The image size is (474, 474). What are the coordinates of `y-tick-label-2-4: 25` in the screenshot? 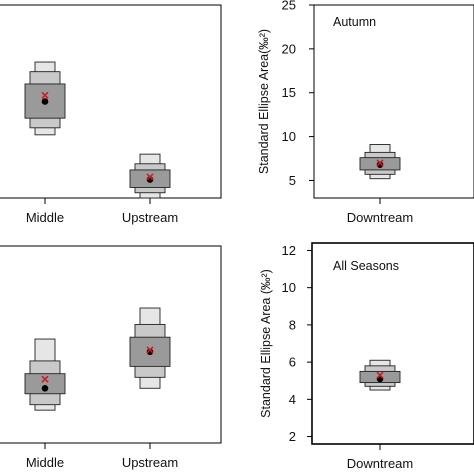 It's located at (289, 6).